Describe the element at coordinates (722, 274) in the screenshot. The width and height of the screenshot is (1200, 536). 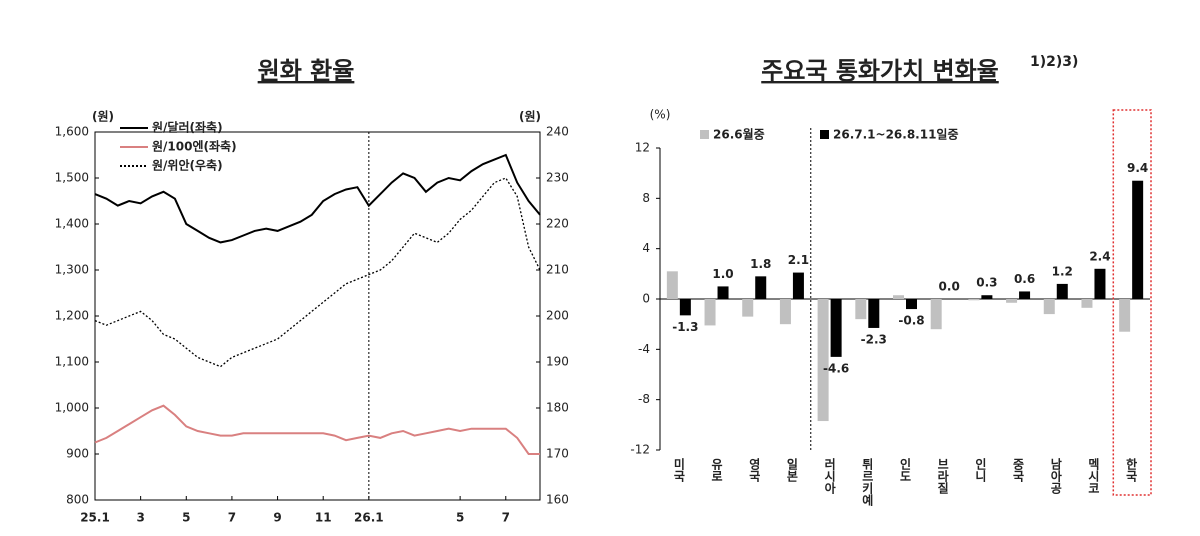
I see `value-label: 1.0` at that location.